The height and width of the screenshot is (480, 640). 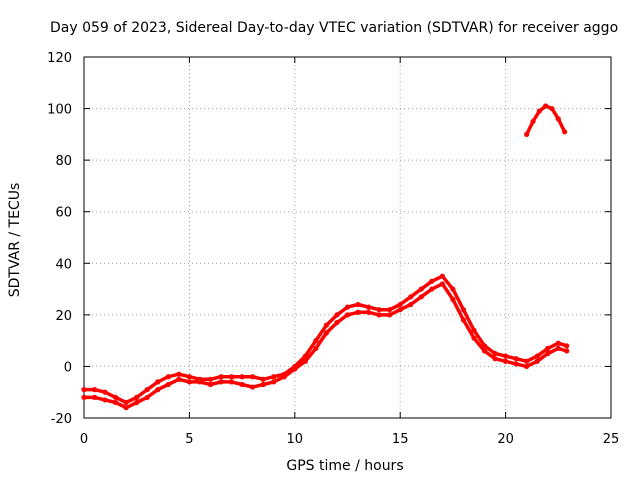 What do you see at coordinates (63, 316) in the screenshot?
I see `y-tick-label: 20` at bounding box center [63, 316].